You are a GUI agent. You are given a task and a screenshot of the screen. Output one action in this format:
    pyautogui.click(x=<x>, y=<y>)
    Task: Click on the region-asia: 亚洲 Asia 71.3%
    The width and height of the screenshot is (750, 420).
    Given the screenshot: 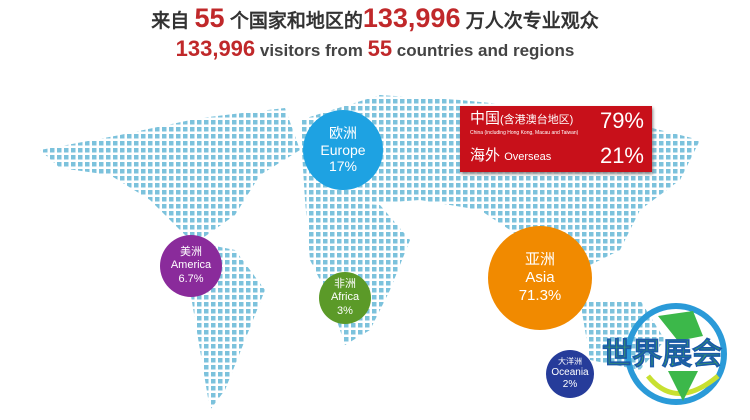 What is the action you would take?
    pyautogui.click(x=540, y=278)
    